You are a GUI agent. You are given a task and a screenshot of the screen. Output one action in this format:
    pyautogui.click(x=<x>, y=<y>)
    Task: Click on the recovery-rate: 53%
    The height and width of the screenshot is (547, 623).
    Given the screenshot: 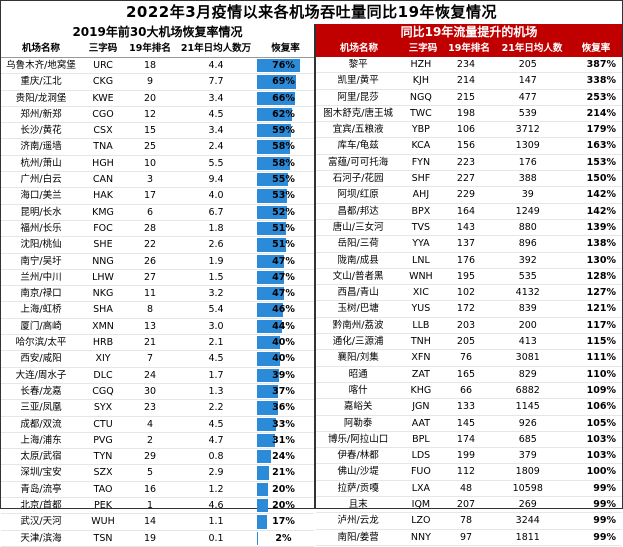 What is the action you would take?
    pyautogui.click(x=283, y=196)
    